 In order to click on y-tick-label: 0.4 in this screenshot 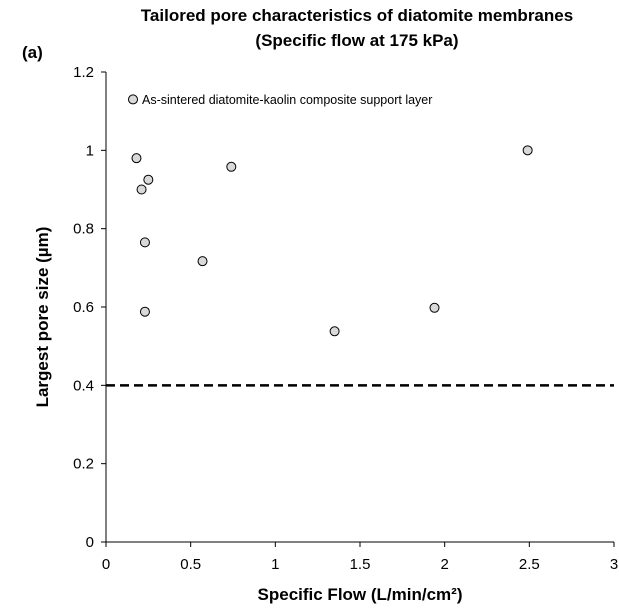, I will do `click(83, 385)`.